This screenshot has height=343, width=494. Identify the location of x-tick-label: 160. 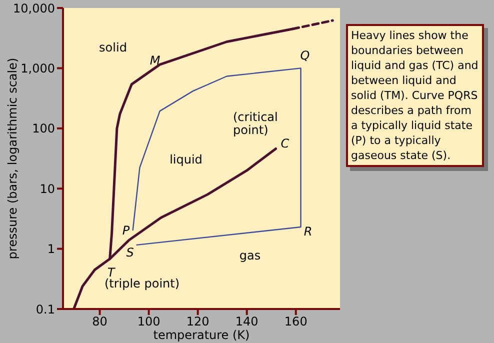
(296, 321).